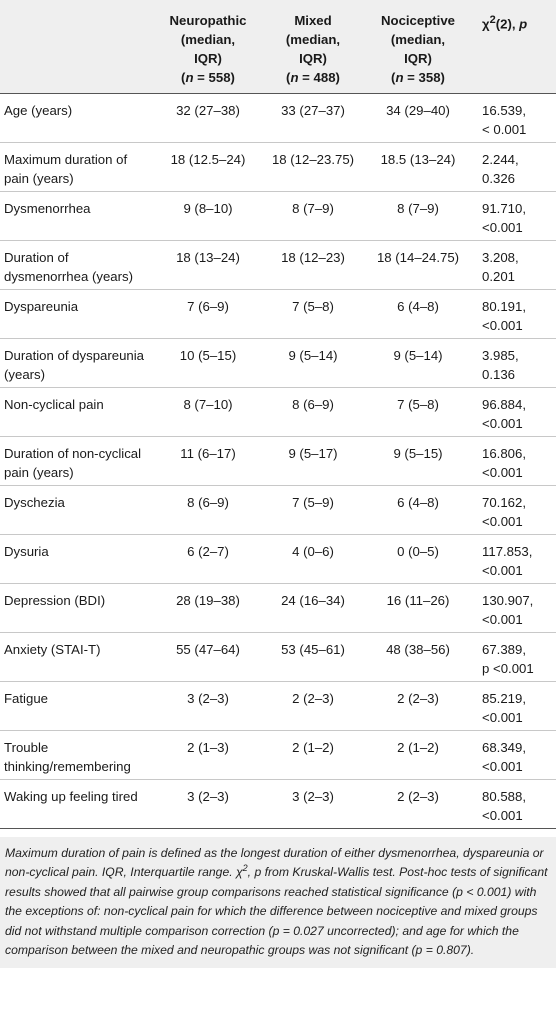  I want to click on header-chi-p: p, so click(523, 24).